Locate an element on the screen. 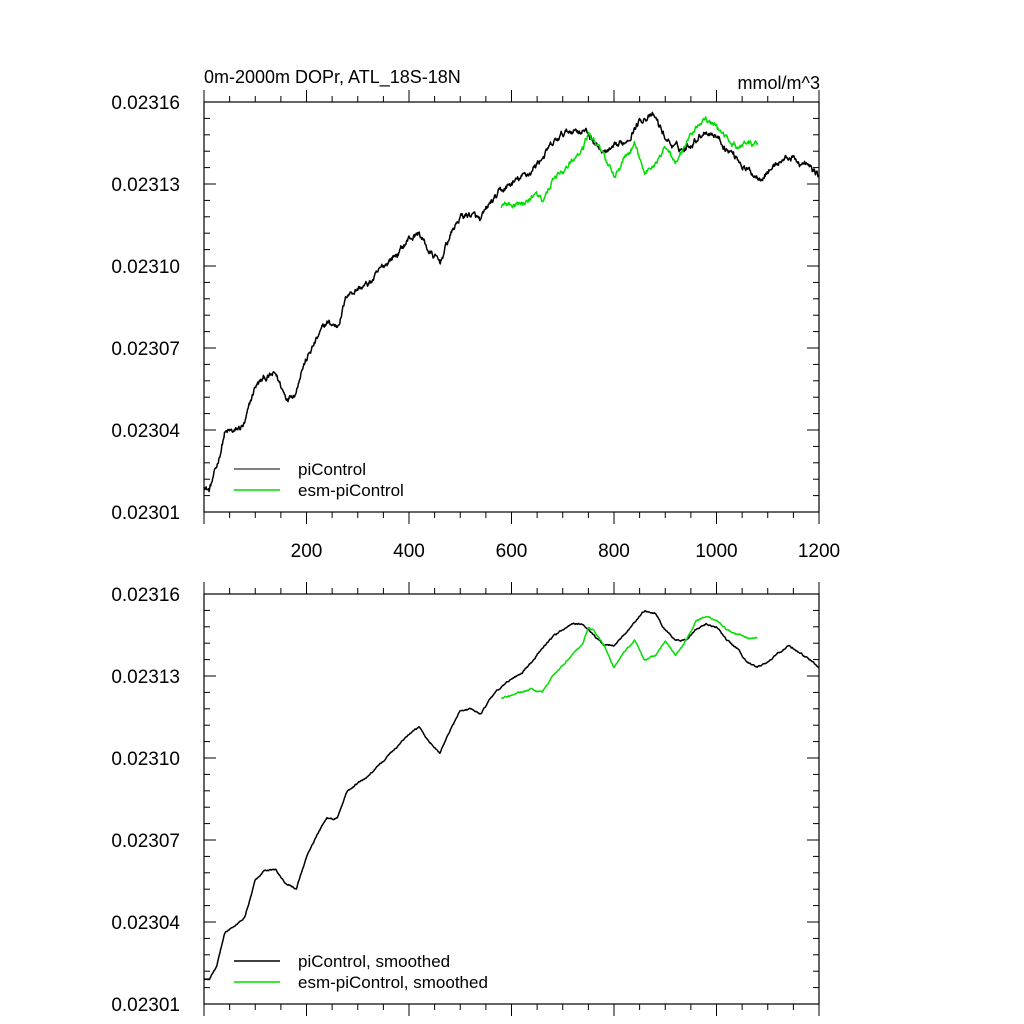 The image size is (1024, 1024). legend-label-picontrol: piControl is located at coordinates (332, 469).